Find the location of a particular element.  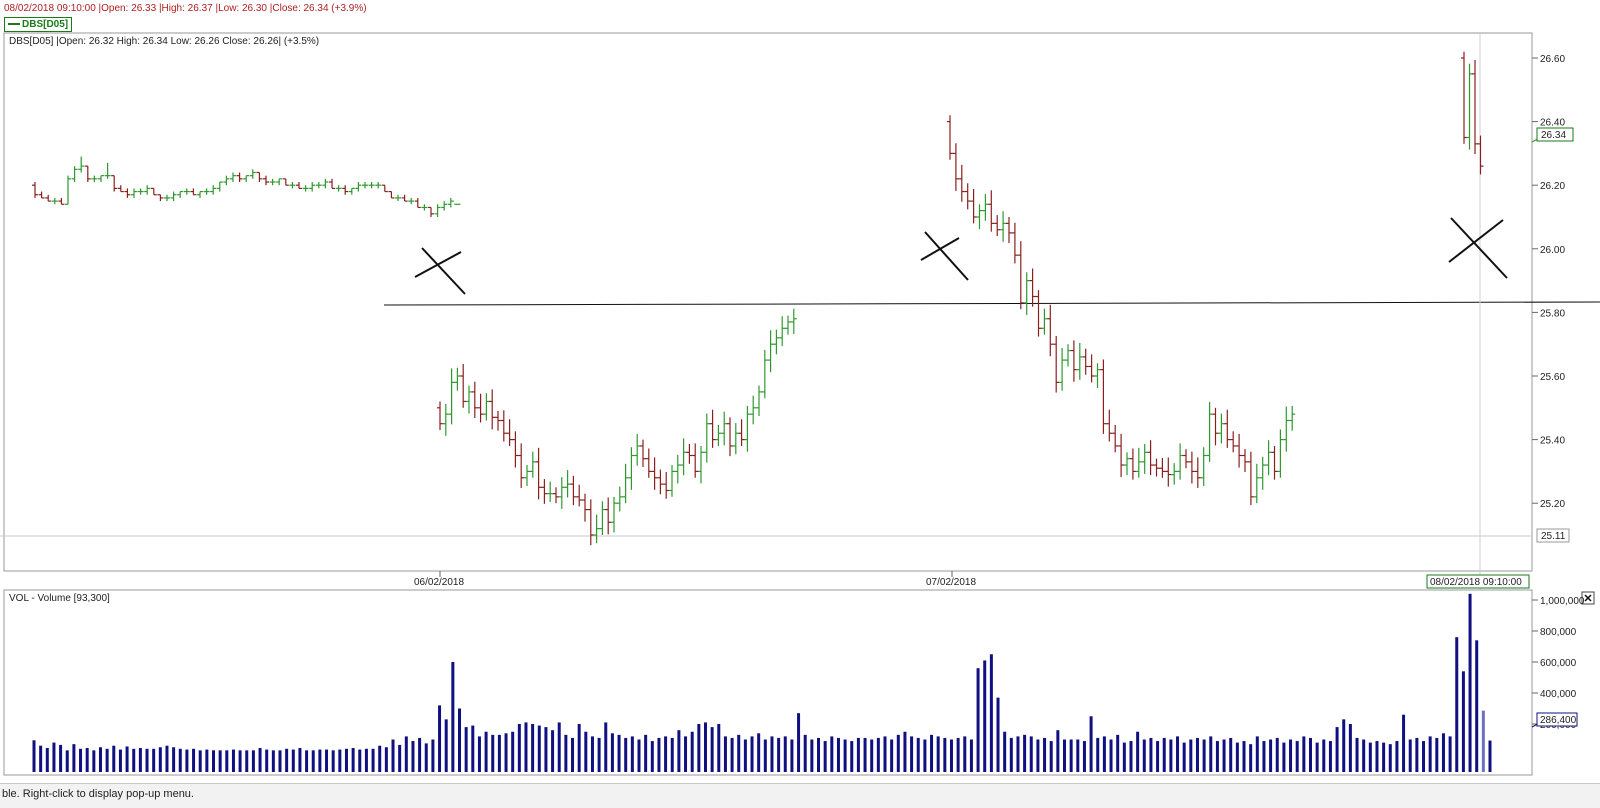

last-volume-label: 286,400 is located at coordinates (1558, 720).